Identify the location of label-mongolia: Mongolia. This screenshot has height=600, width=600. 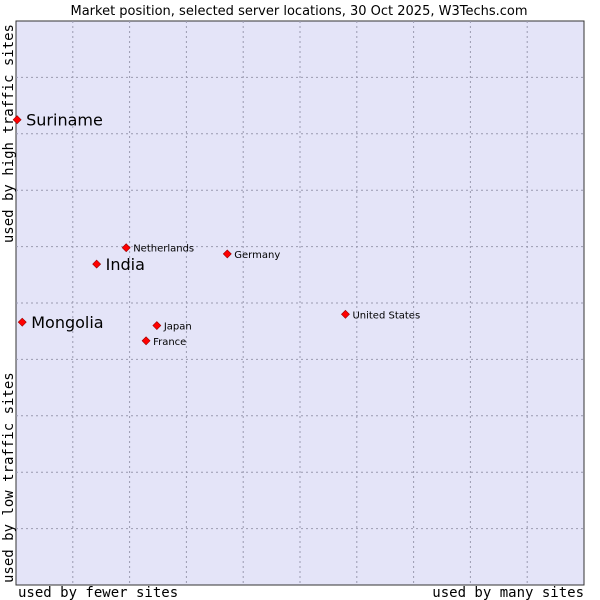
(67, 322).